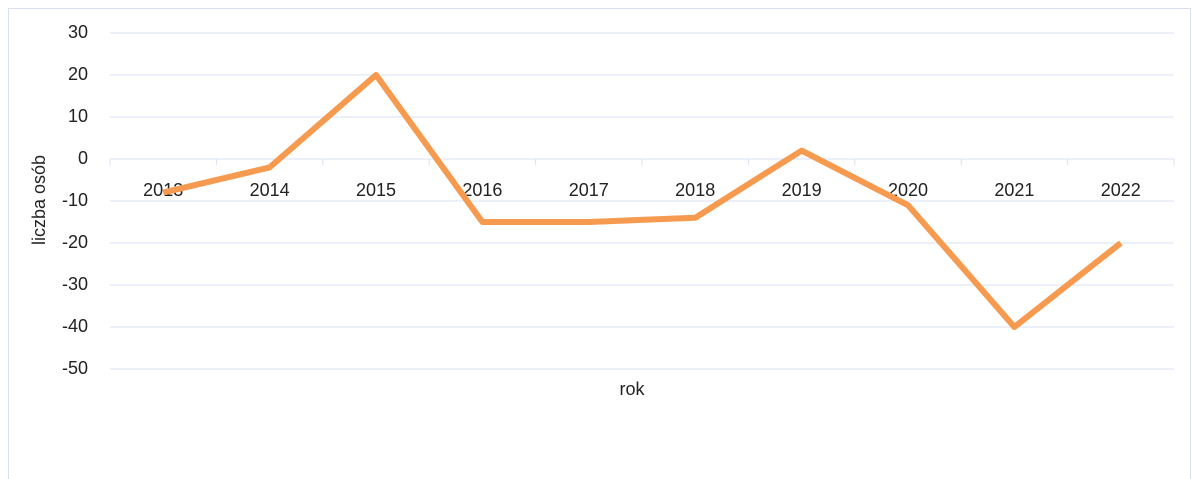 The image size is (1192, 479). I want to click on y-tick-label: -30, so click(75, 284).